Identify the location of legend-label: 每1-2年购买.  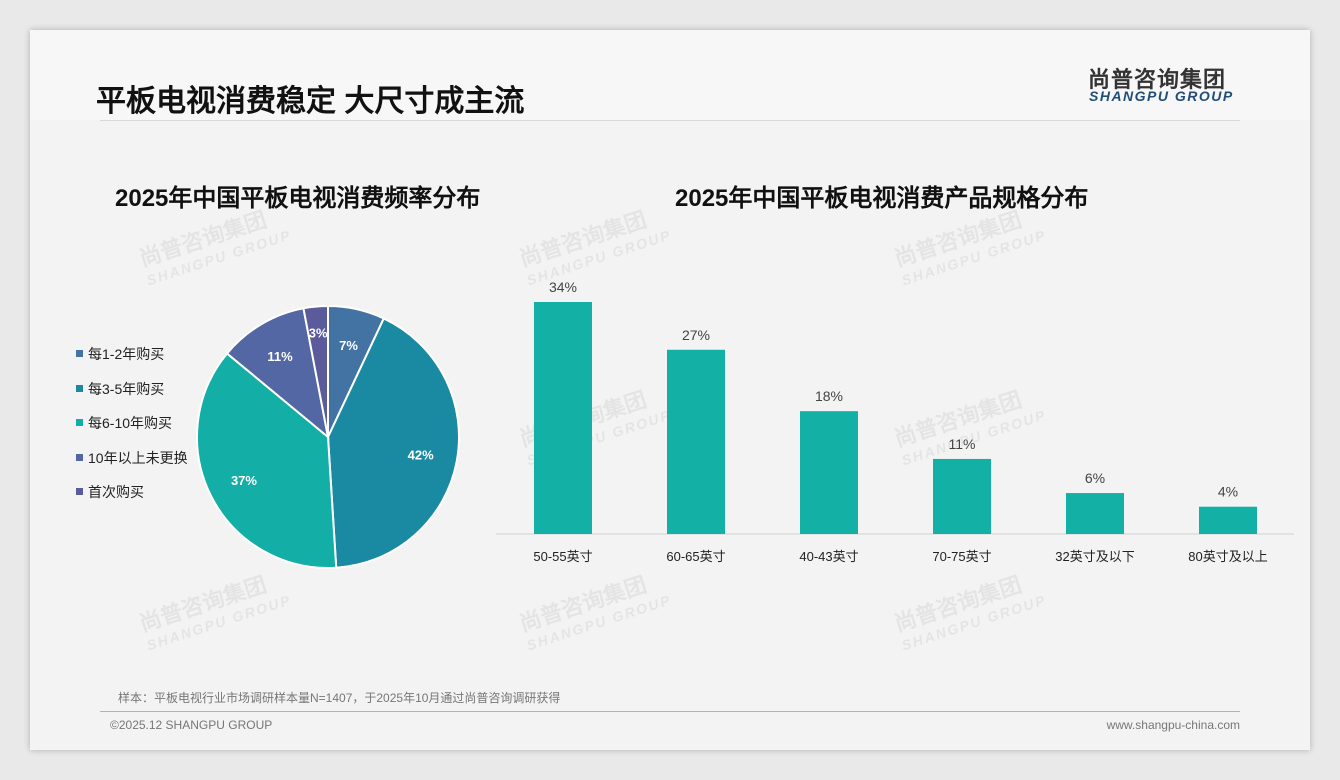
(126, 354).